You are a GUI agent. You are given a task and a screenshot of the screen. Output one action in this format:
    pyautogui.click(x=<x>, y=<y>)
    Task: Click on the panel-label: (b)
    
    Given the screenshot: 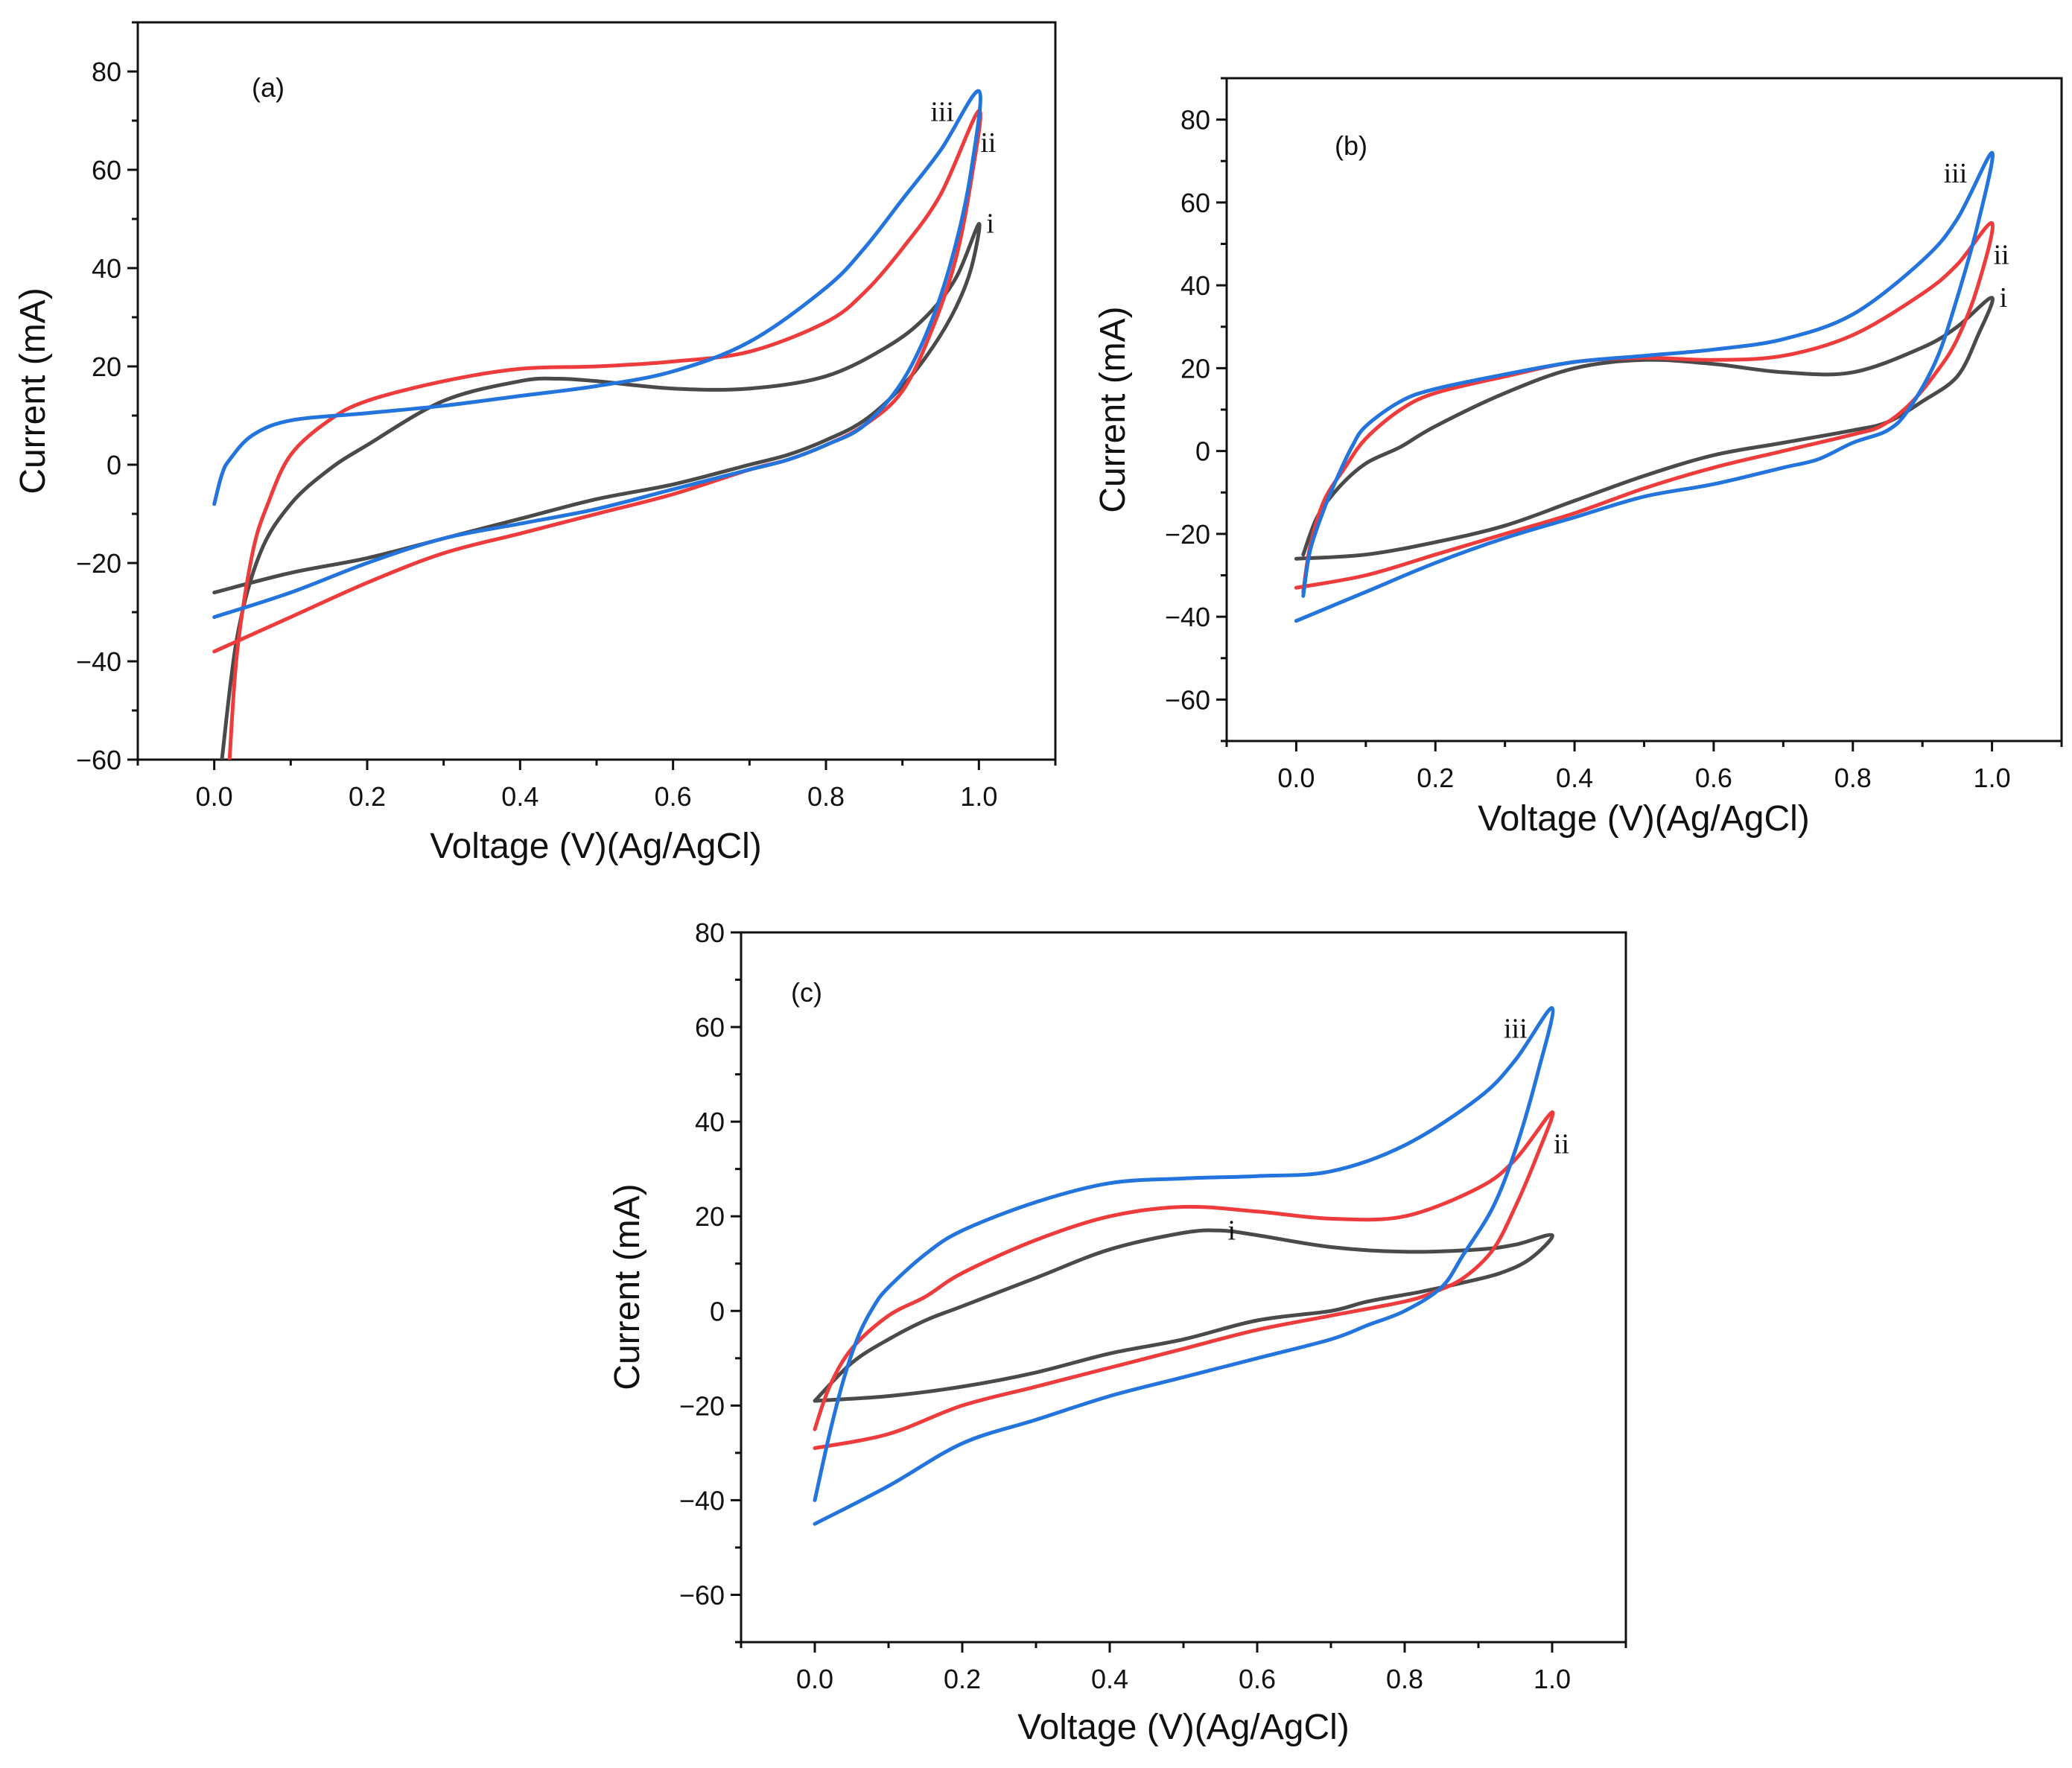 What is the action you would take?
    pyautogui.click(x=1351, y=145)
    